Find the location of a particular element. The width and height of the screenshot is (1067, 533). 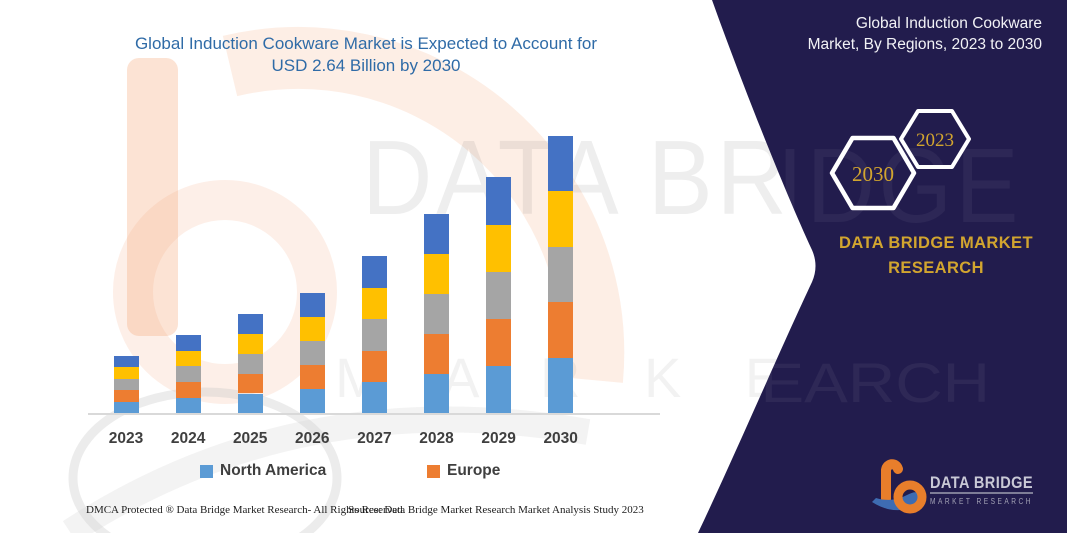

hexagon-year-label-2030: 2030 is located at coordinates (873, 174).